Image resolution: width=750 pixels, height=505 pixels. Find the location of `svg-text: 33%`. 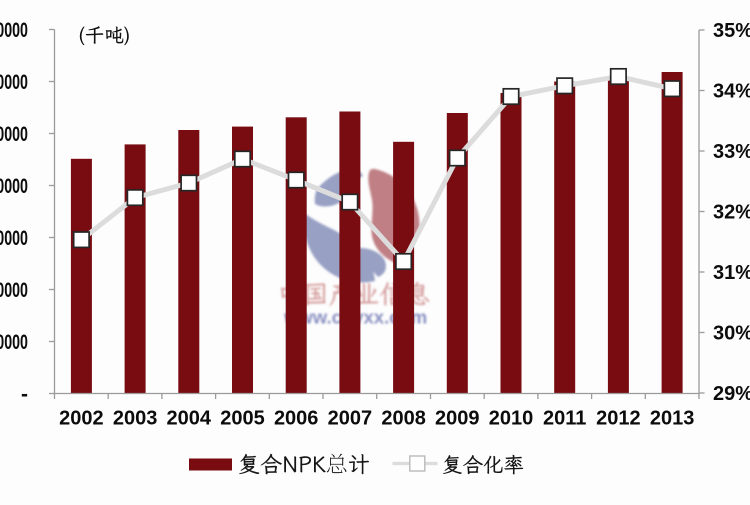

svg-text: 33% is located at coordinates (731, 152).